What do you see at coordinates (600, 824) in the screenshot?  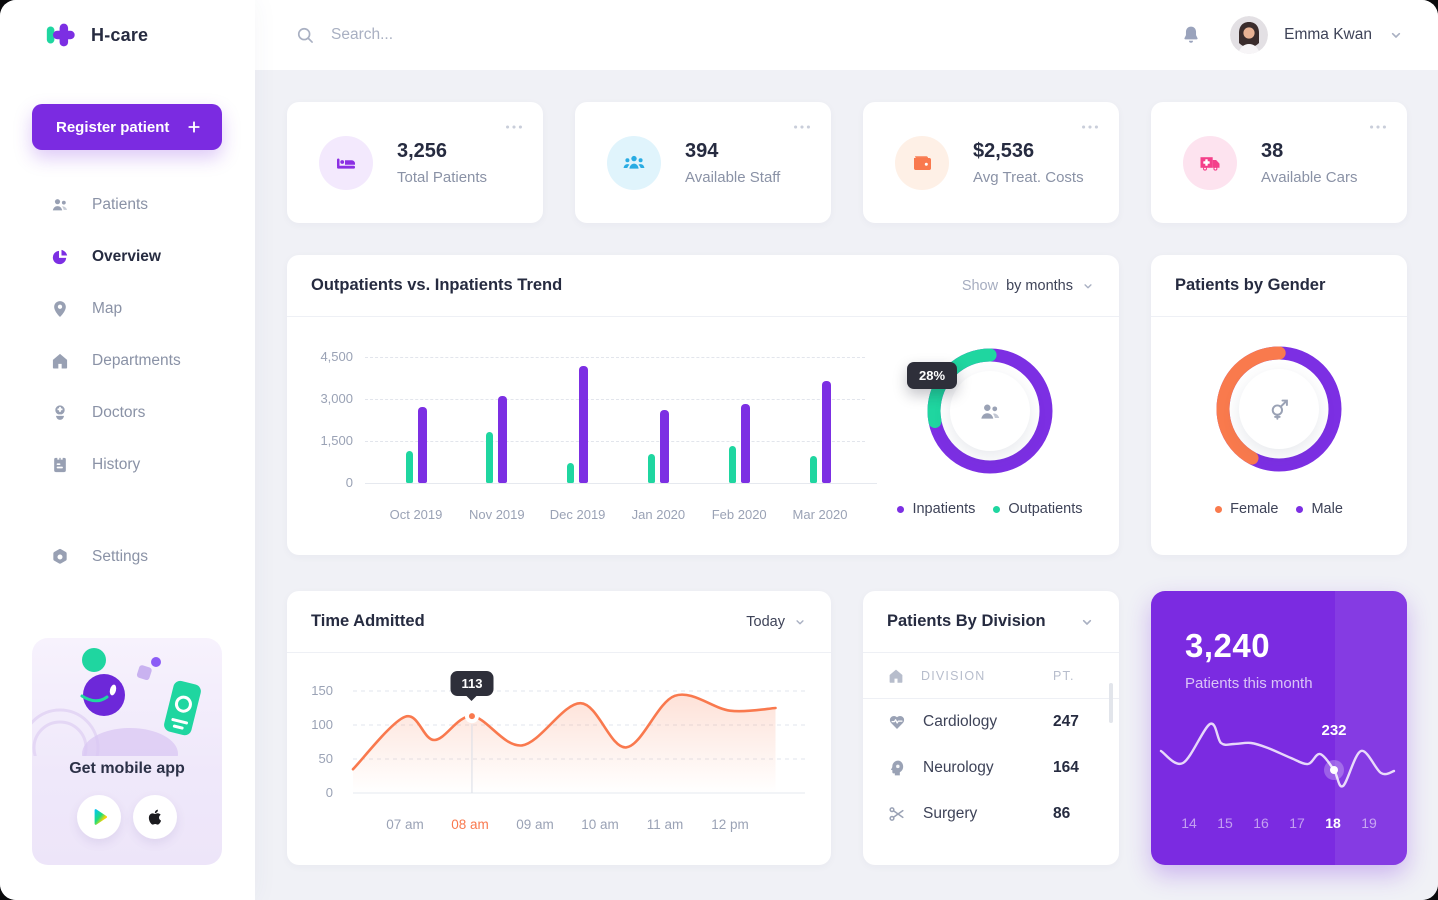 I see `x-axis-tick: 10 am` at bounding box center [600, 824].